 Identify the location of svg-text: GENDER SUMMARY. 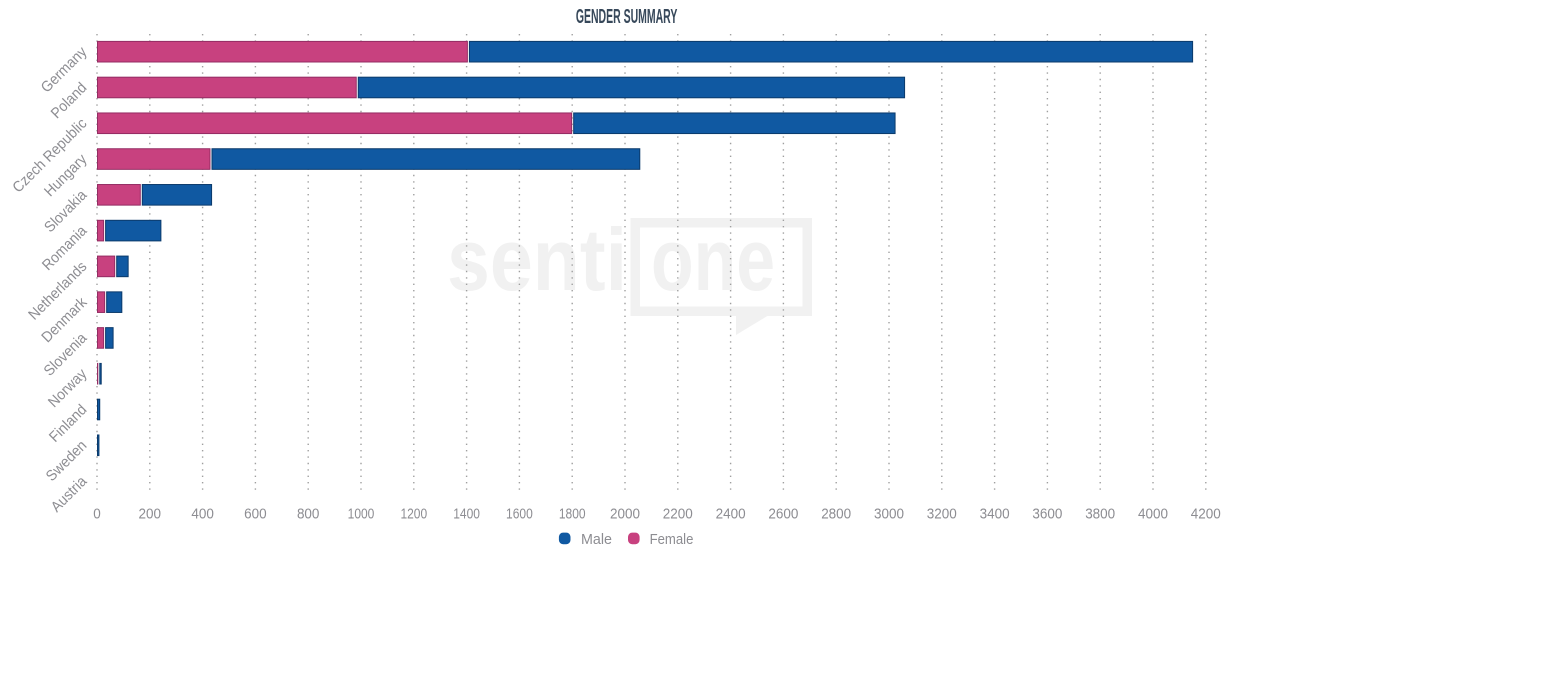
(627, 17).